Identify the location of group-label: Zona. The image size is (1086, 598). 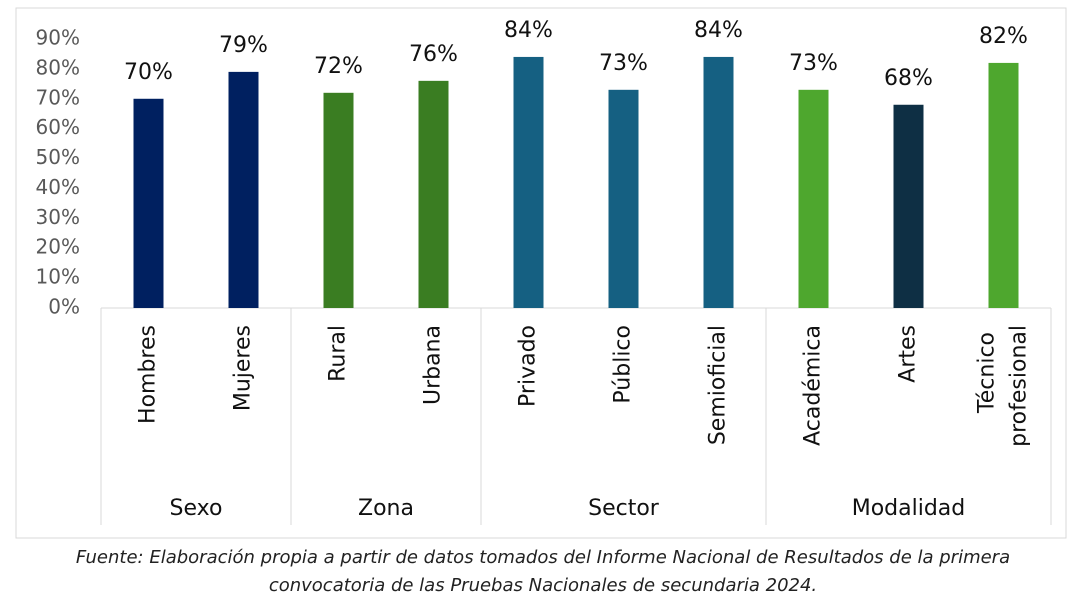
(386, 508).